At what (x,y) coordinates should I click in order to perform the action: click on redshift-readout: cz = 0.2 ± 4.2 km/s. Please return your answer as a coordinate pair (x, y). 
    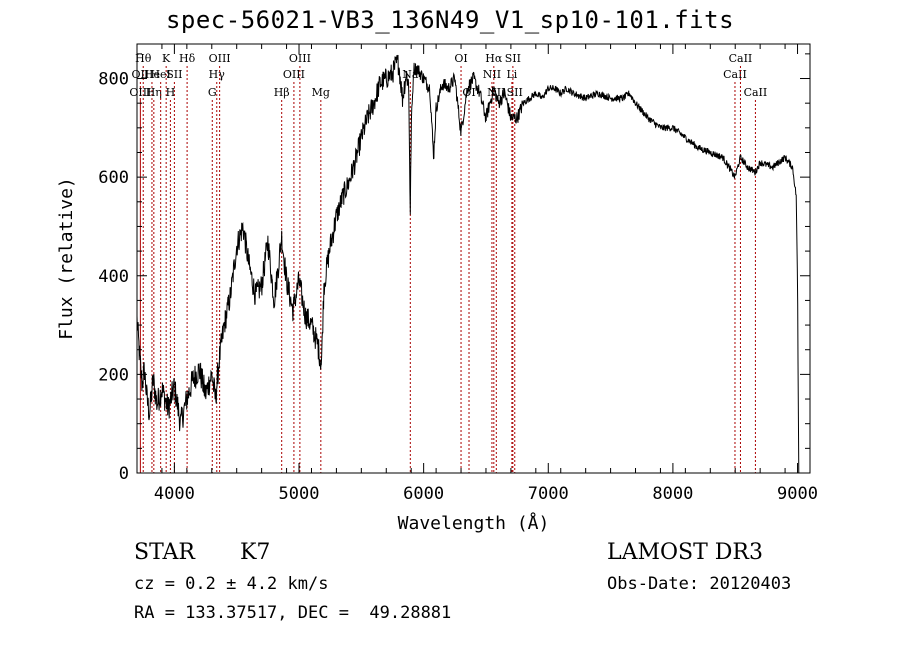
    Looking at the image, I should click on (231, 584).